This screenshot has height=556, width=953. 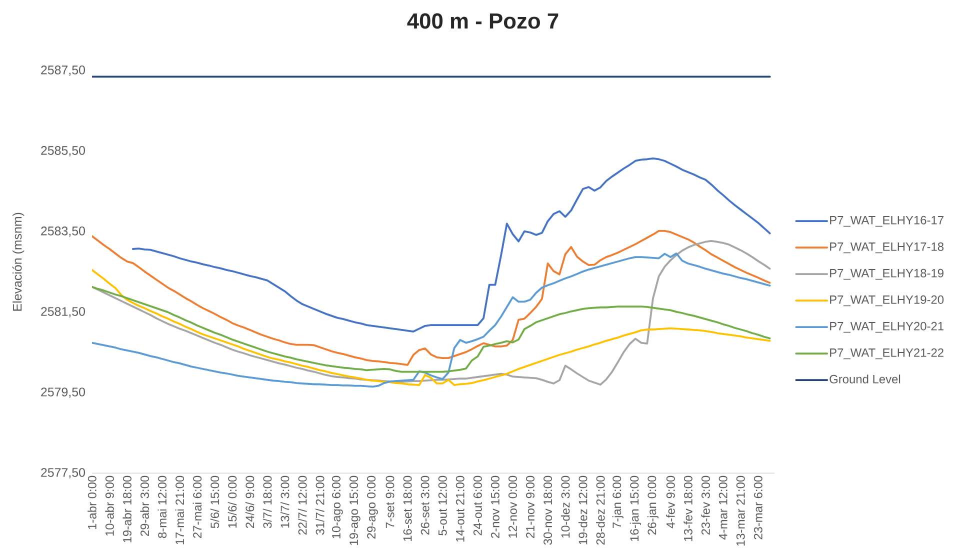 What do you see at coordinates (249, 502) in the screenshot?
I see `x-tick-label: 24/6/ 9:00` at bounding box center [249, 502].